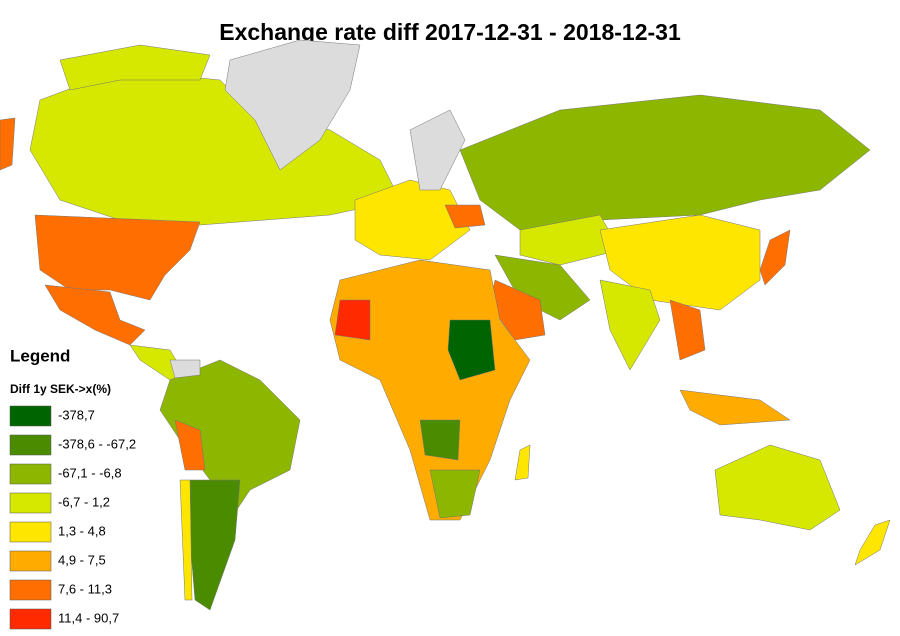  I want to click on angola, so click(440, 440).